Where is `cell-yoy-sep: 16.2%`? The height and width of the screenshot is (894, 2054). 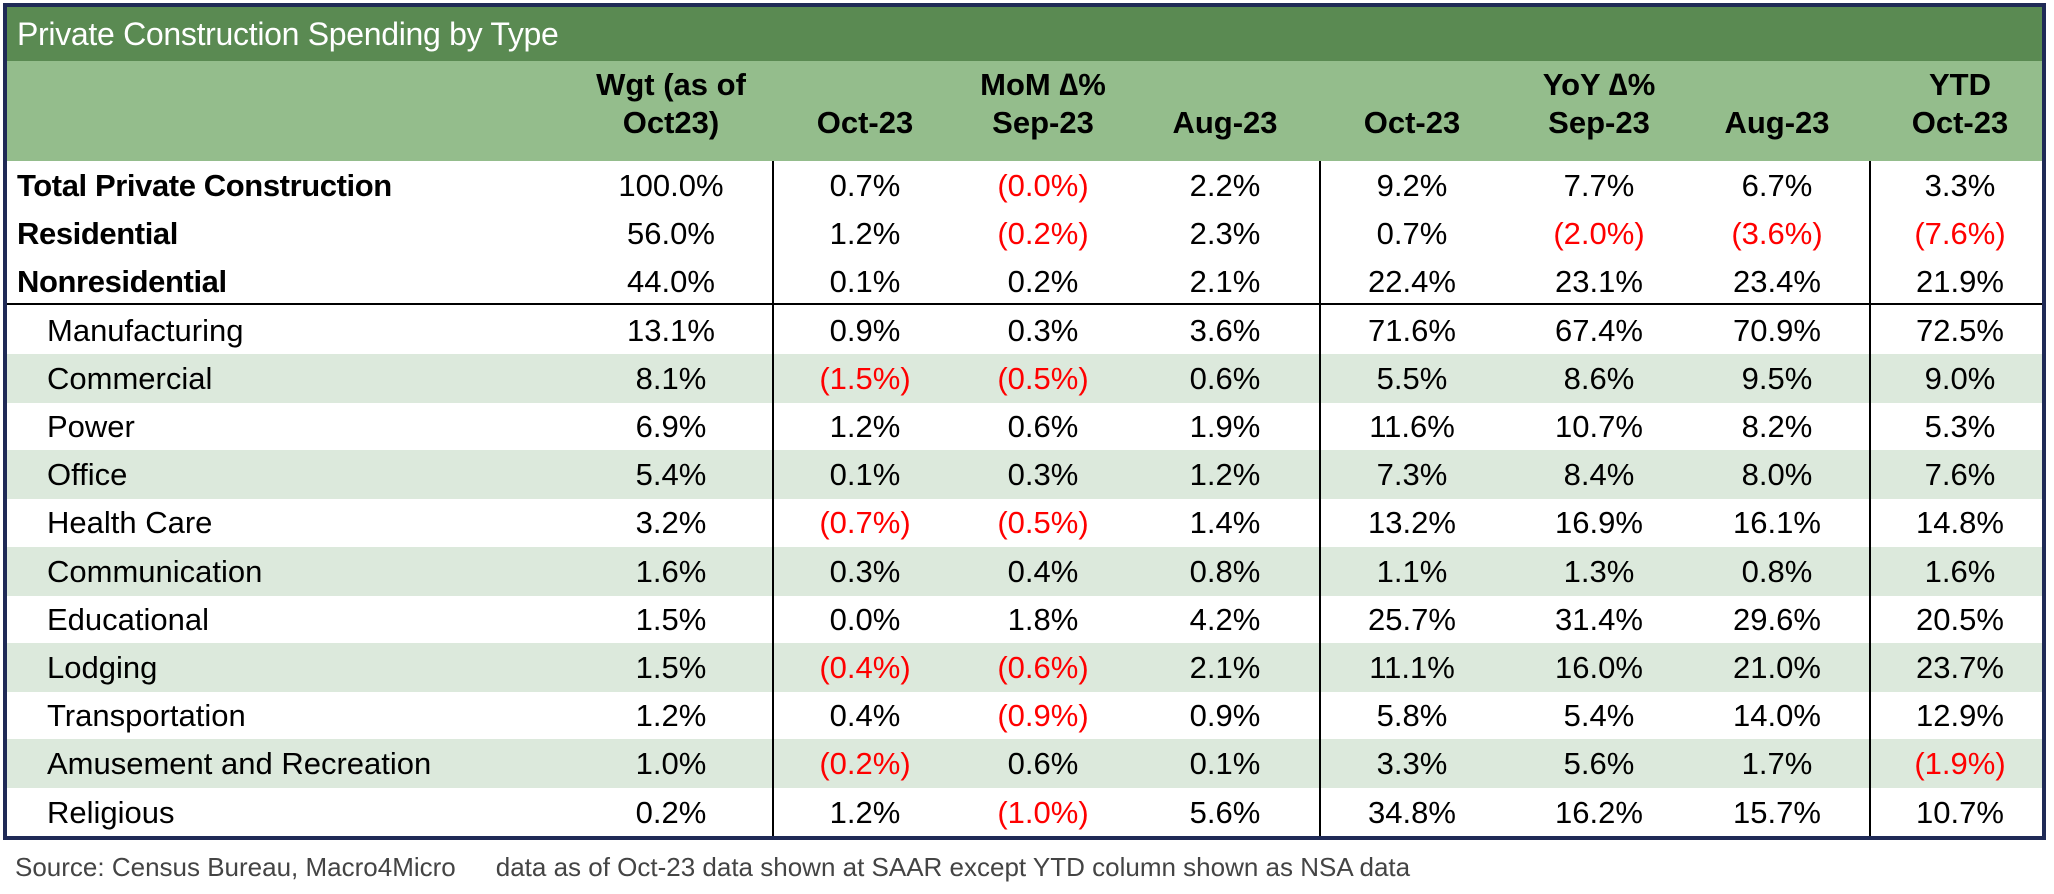
cell-yoy-sep: 16.2% is located at coordinates (1599, 812).